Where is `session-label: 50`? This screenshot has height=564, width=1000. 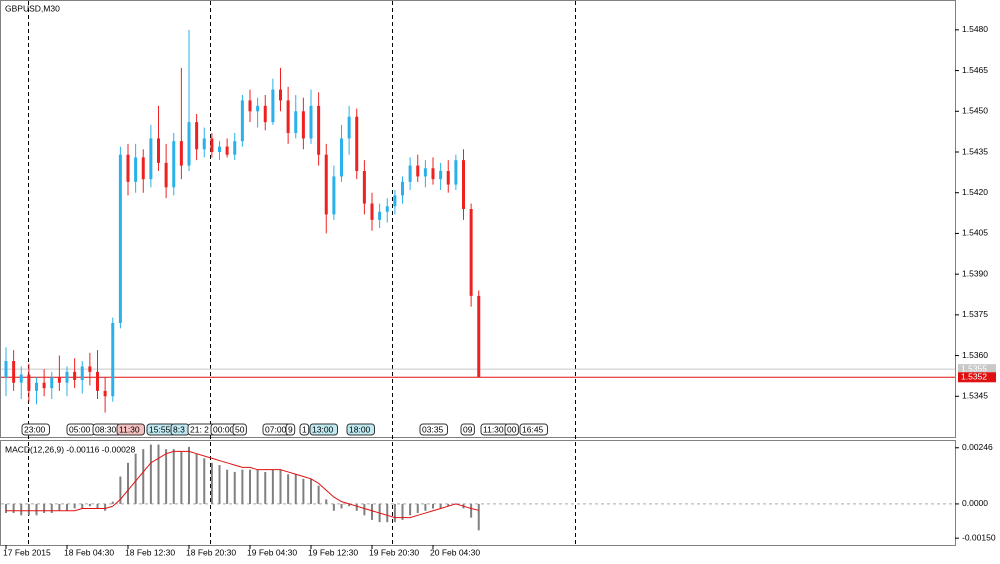
session-label: 50 is located at coordinates (240, 429).